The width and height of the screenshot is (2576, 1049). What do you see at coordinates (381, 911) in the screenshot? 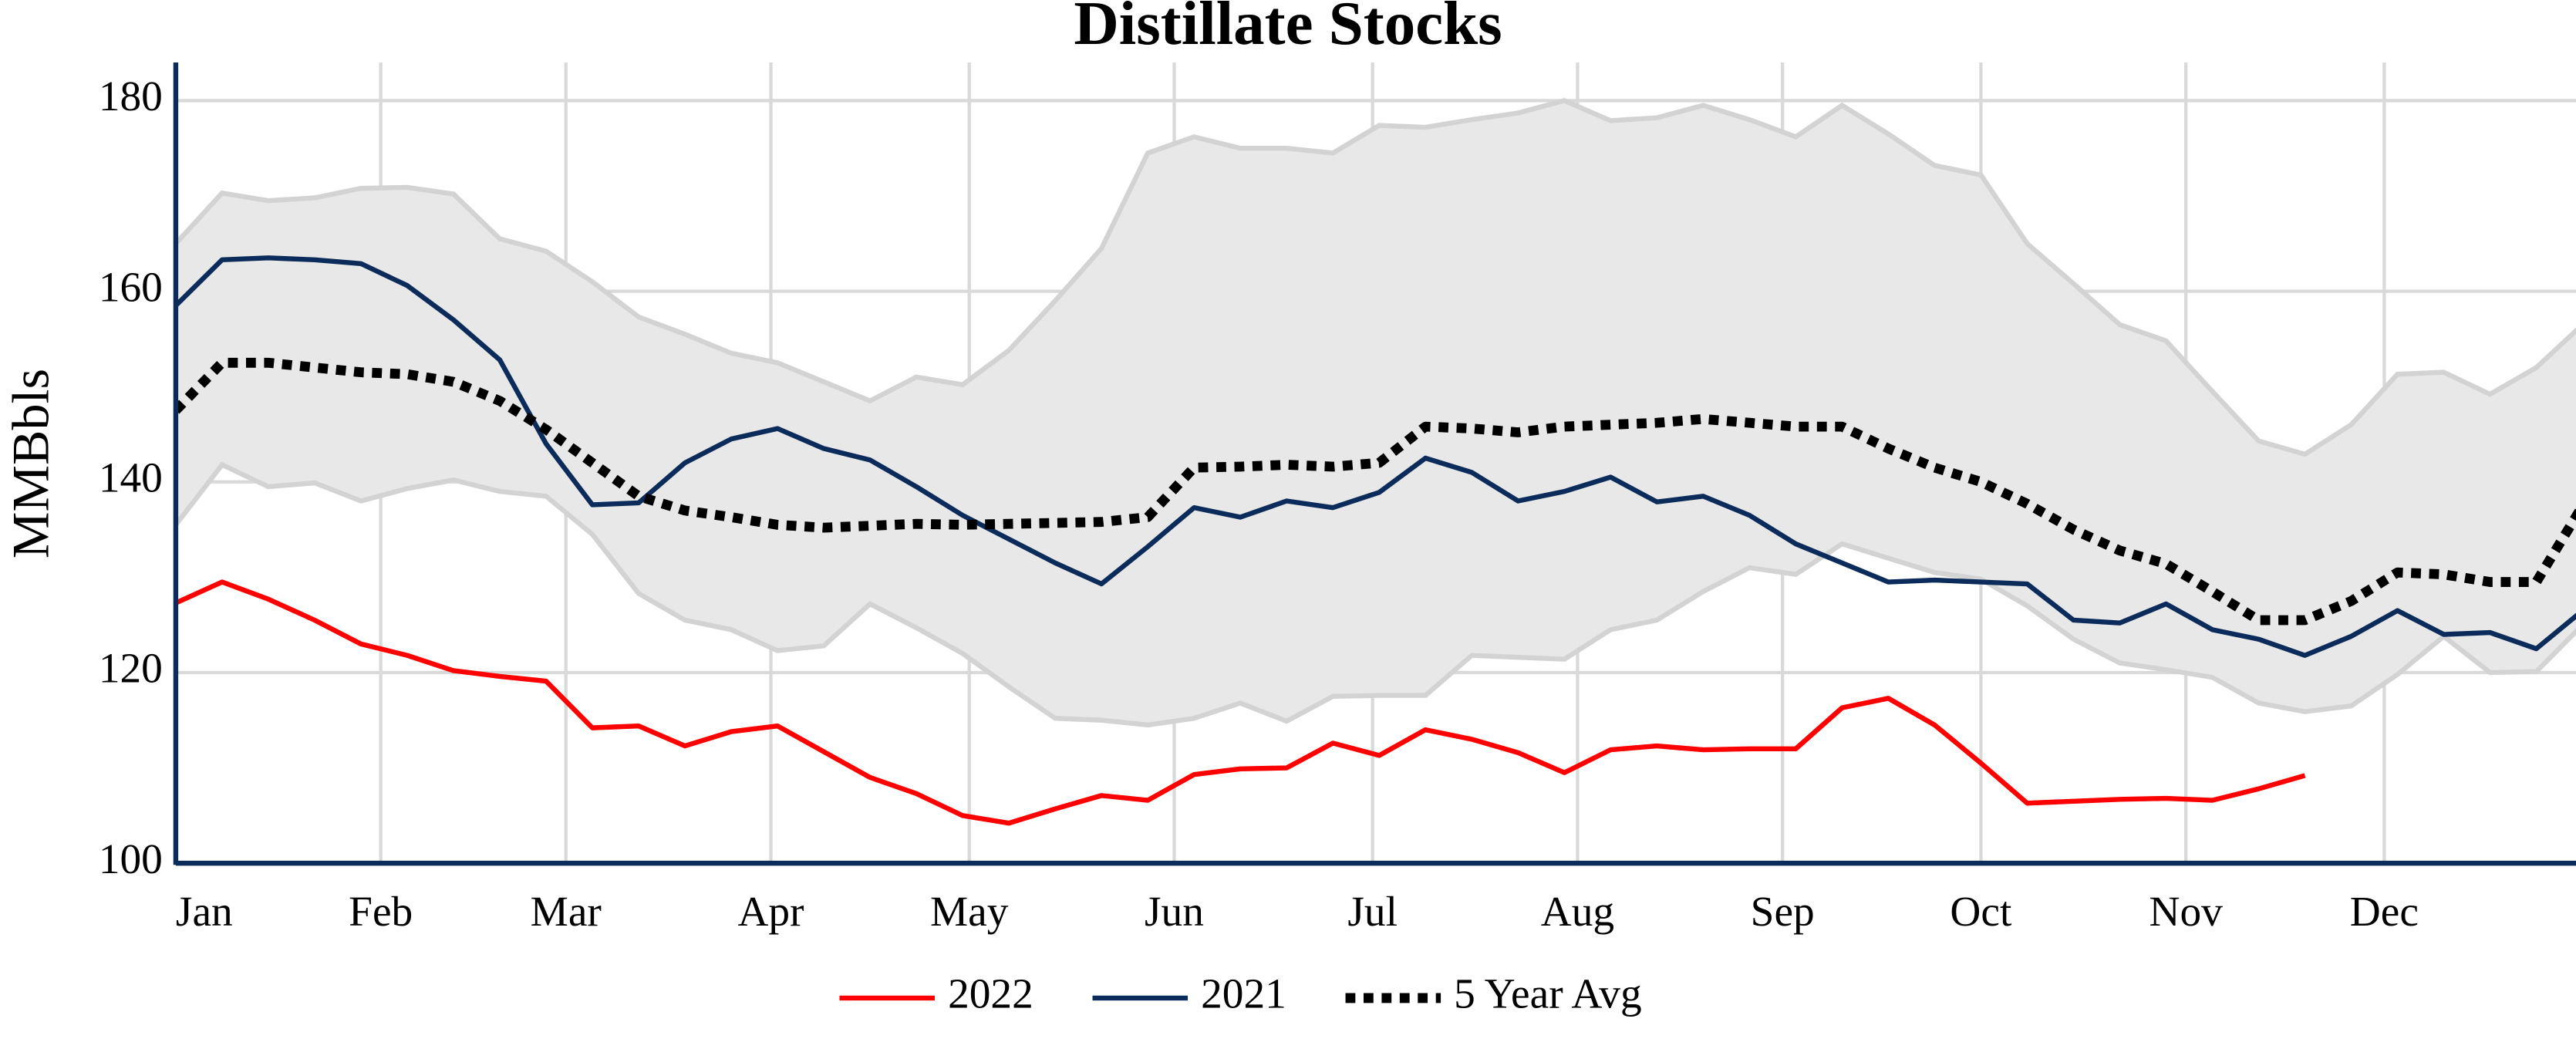
I see `x-tick-label: Feb` at bounding box center [381, 911].